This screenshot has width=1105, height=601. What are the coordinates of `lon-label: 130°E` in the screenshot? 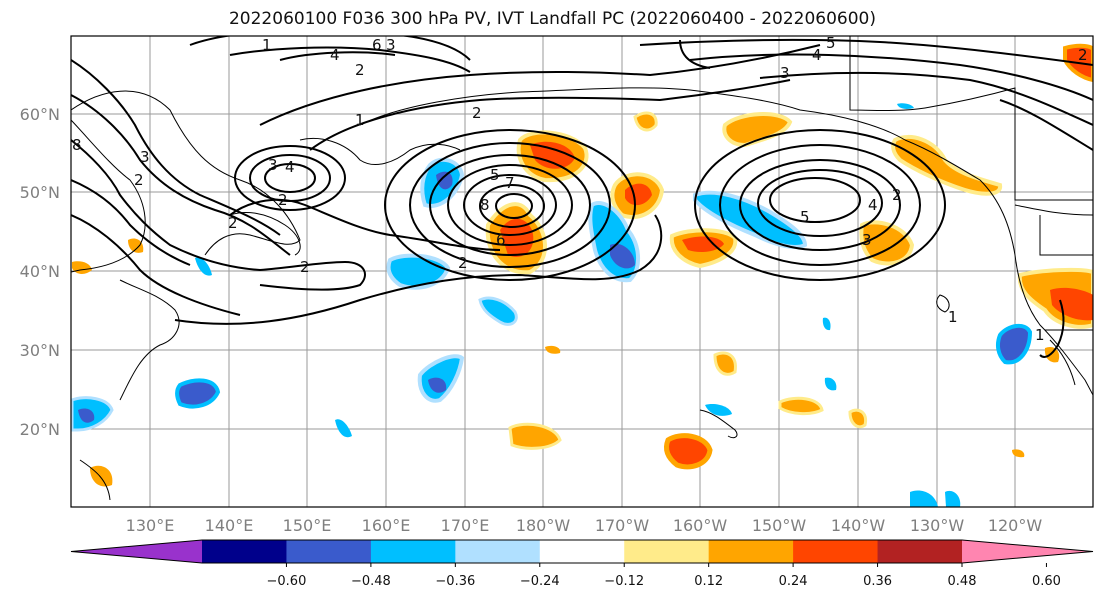 It's located at (150, 525).